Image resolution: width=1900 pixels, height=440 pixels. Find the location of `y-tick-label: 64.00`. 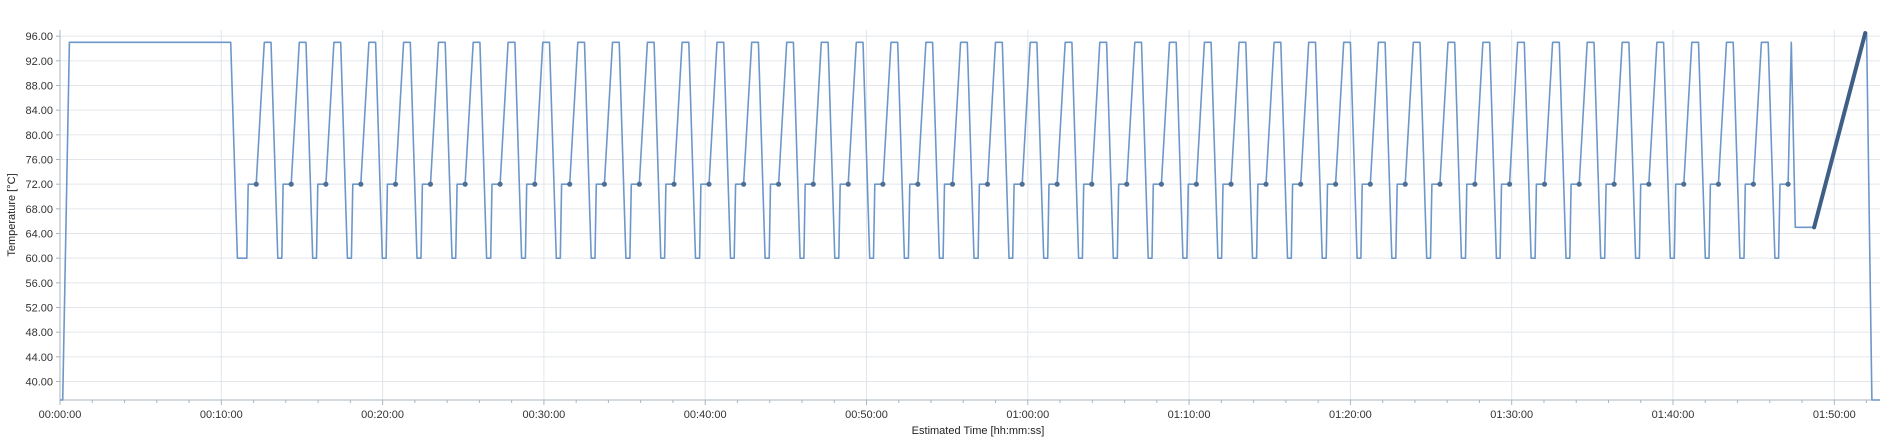

y-tick-label: 64.00 is located at coordinates (39, 235).